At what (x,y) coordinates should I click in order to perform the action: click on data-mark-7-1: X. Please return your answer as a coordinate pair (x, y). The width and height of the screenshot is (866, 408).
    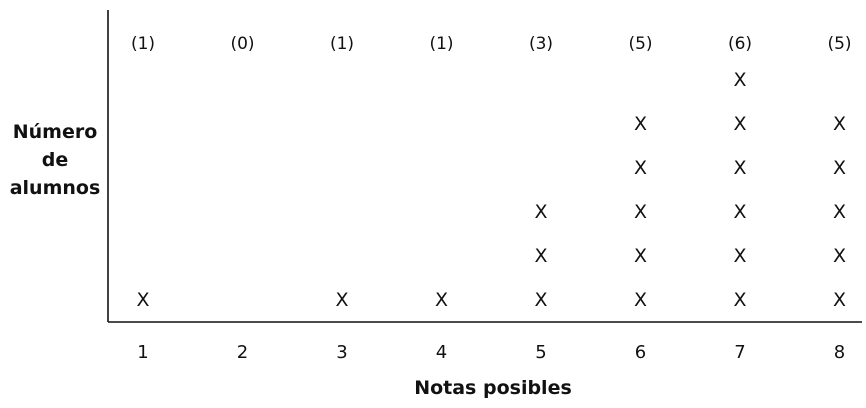
    Looking at the image, I should click on (739, 300).